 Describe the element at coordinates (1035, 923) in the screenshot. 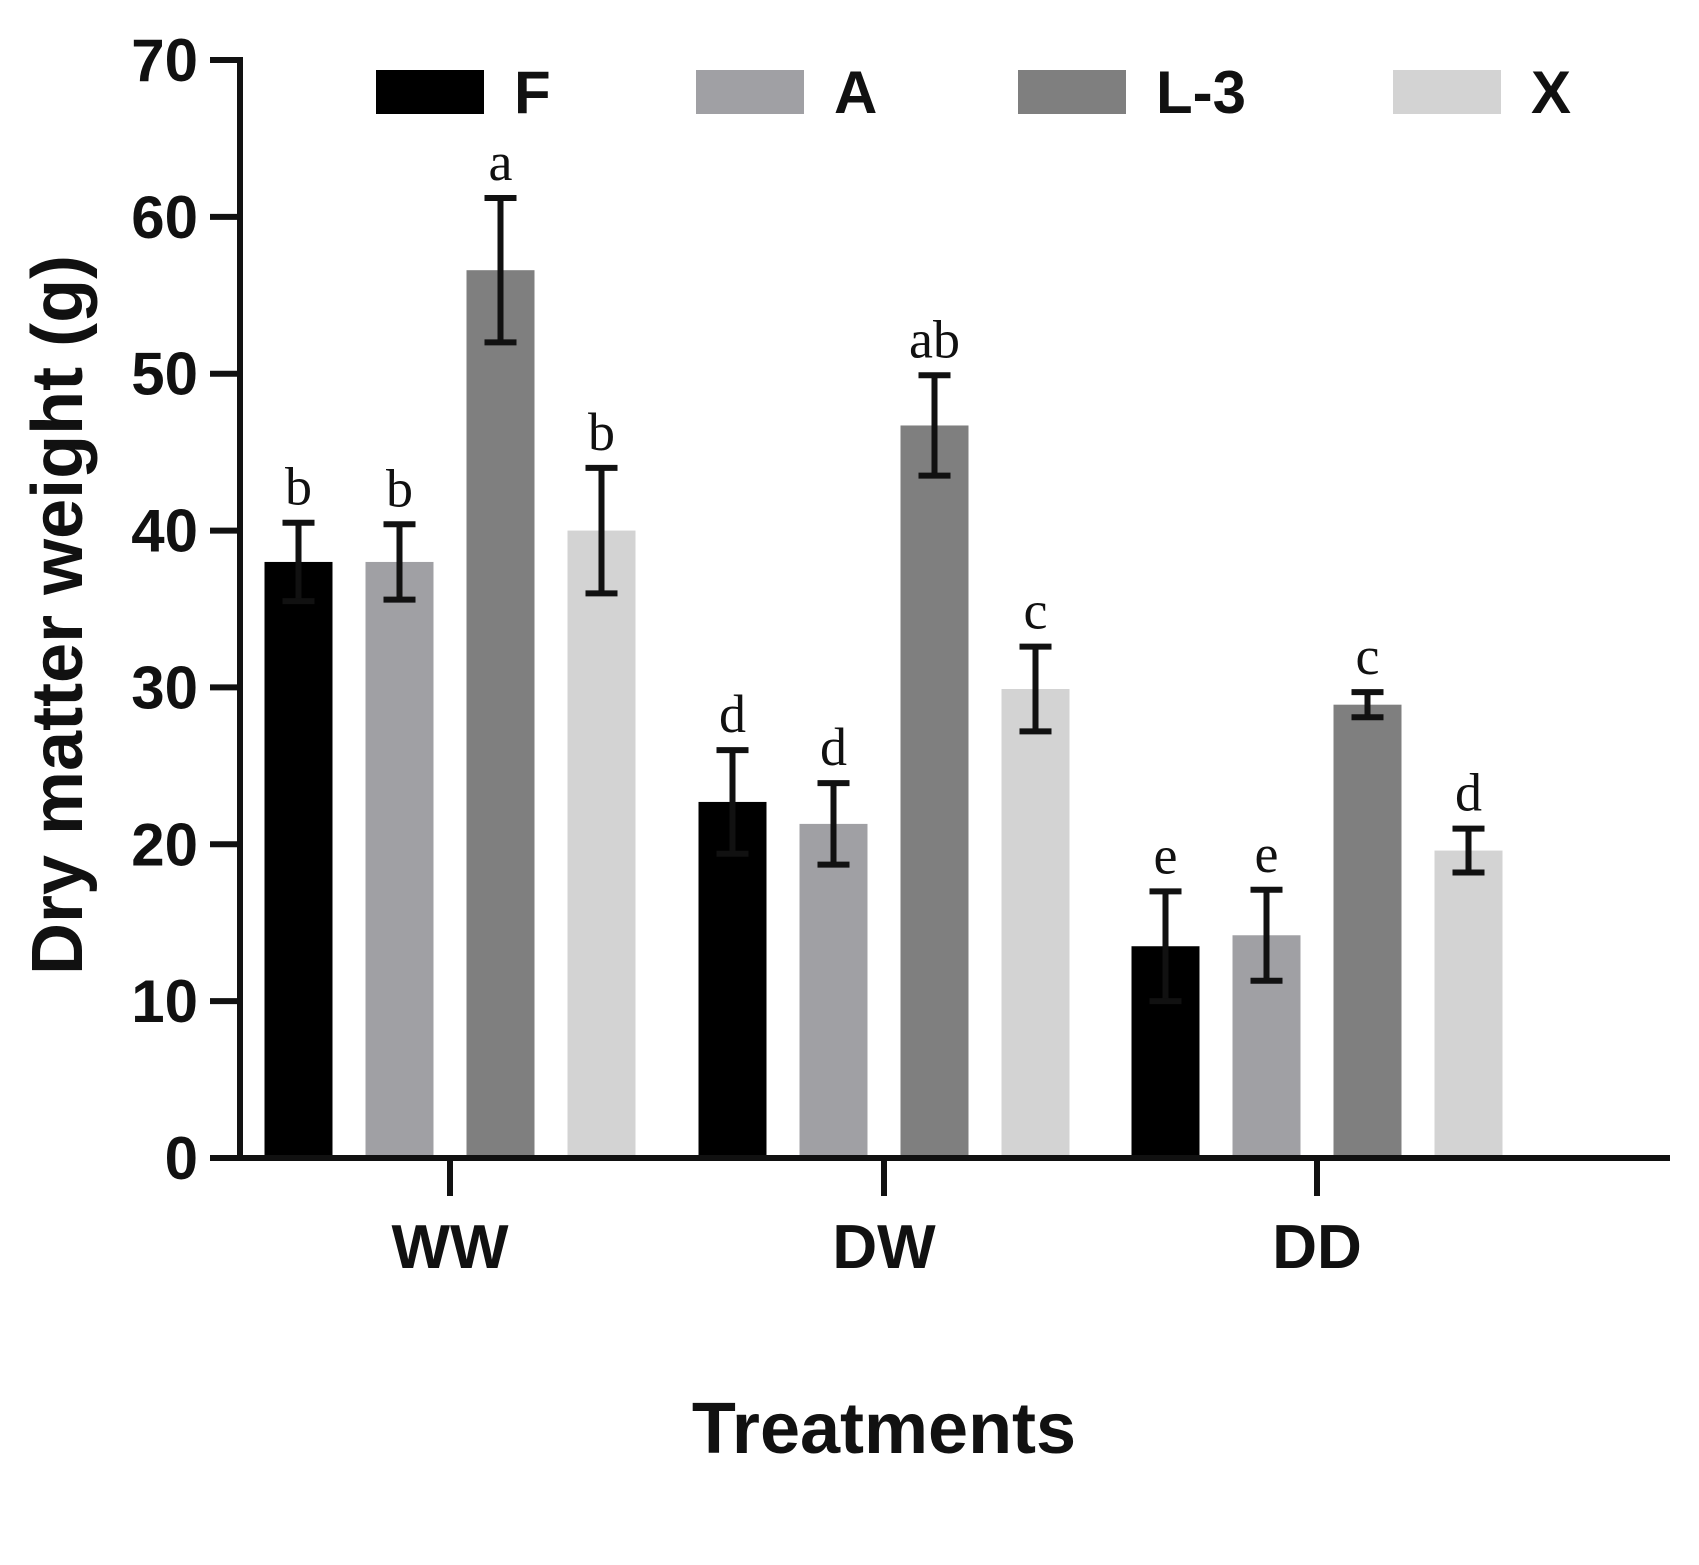

I see `bar-X-DW` at that location.